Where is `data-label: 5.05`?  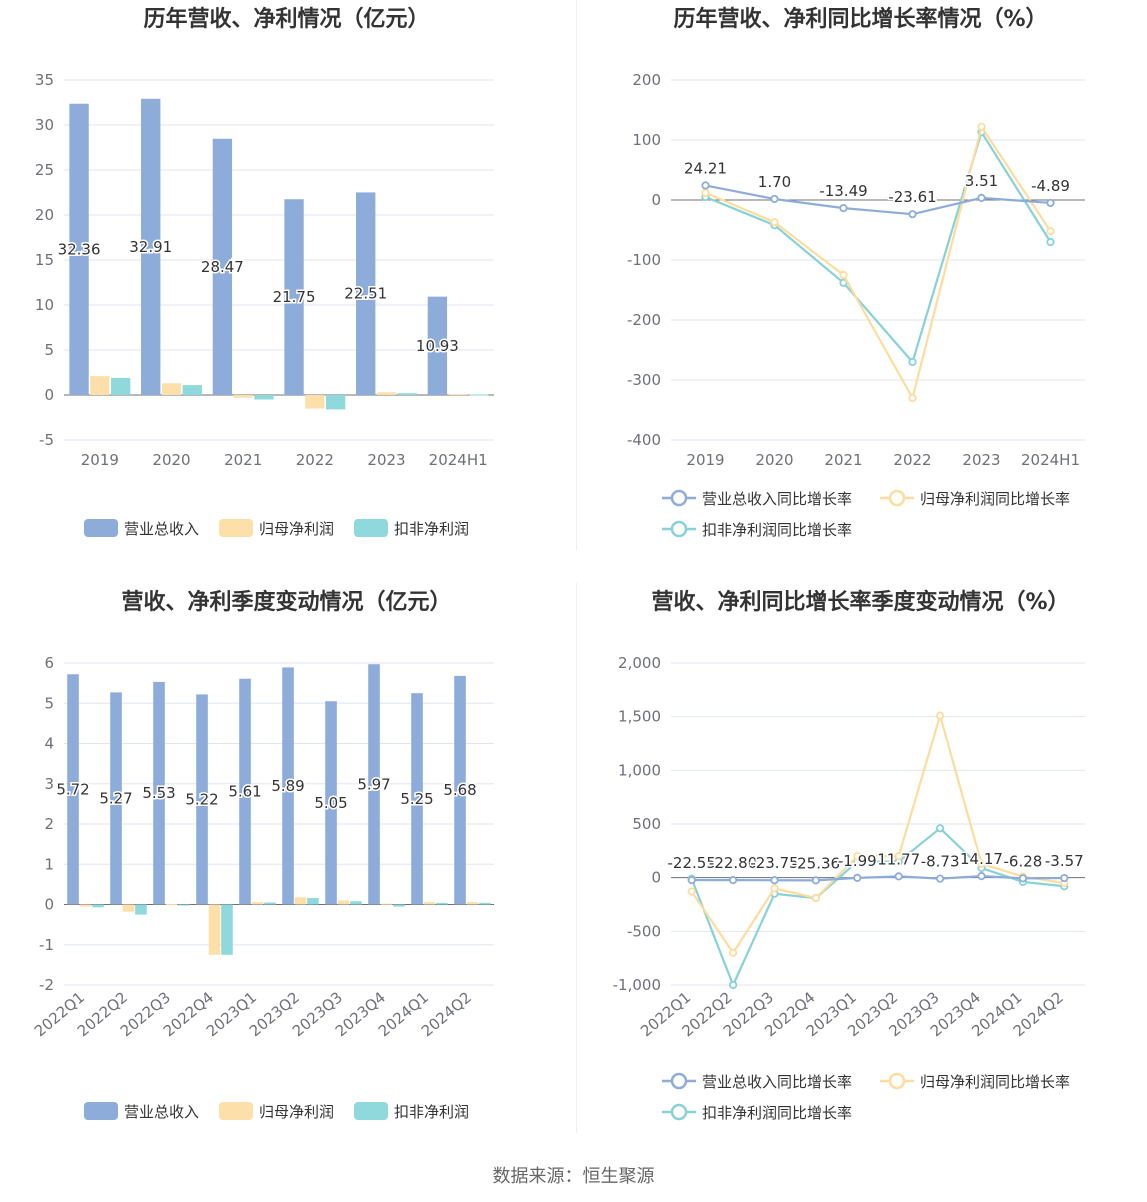 data-label: 5.05 is located at coordinates (330, 803).